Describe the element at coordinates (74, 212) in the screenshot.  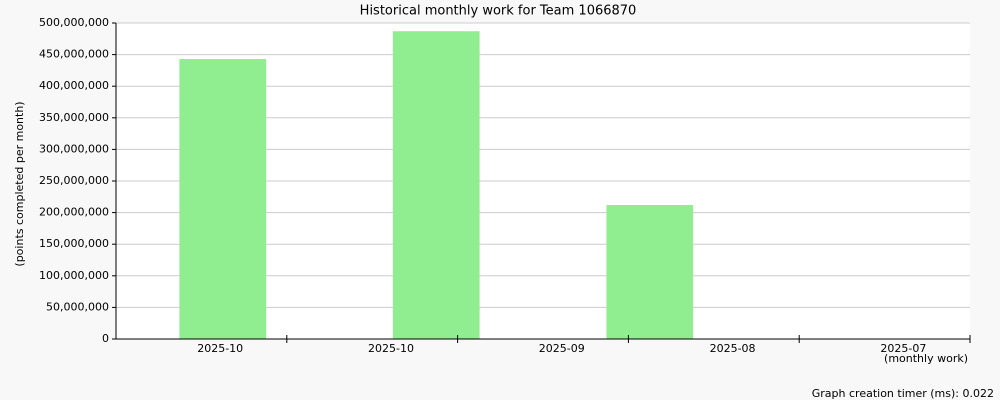
I see `y-tick-label: 200,000,000` at that location.